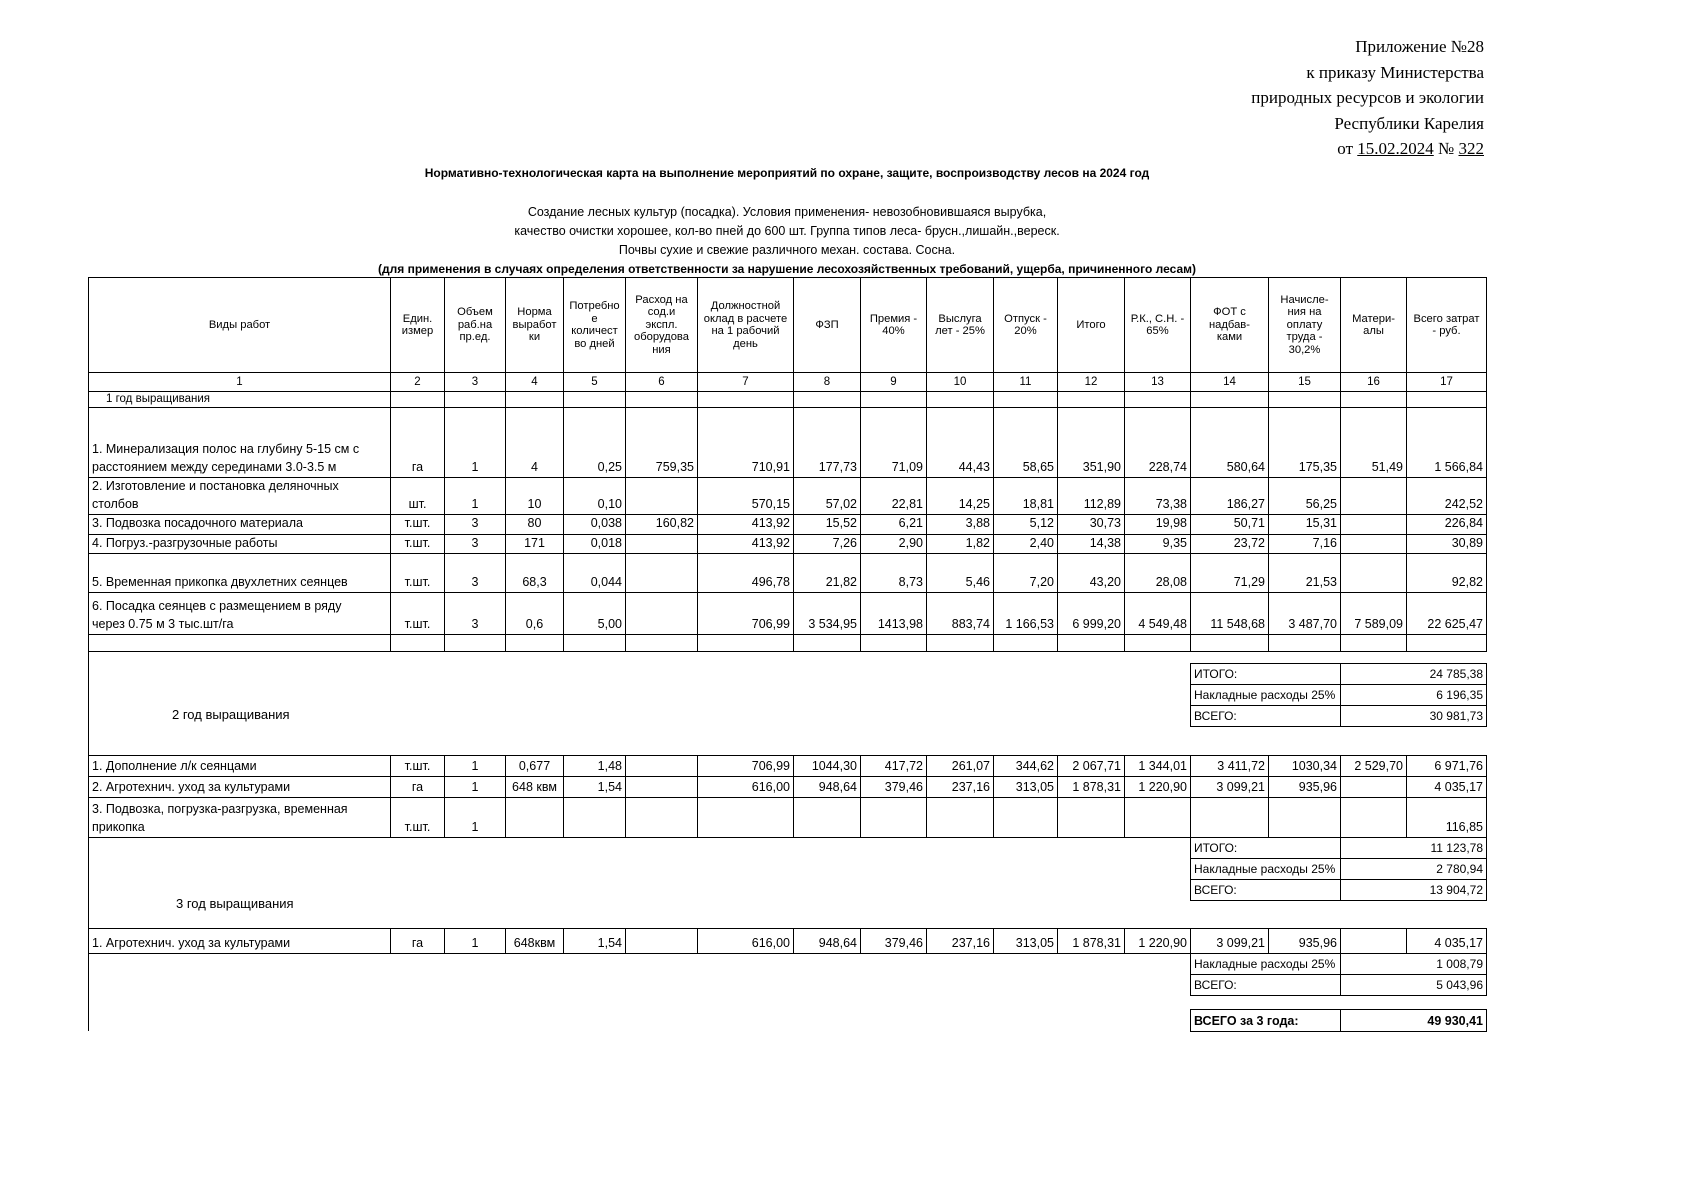 This screenshot has height=1200, width=1696. What do you see at coordinates (1413, 848) in the screenshot?
I see `summary-value: 11 123,78` at bounding box center [1413, 848].